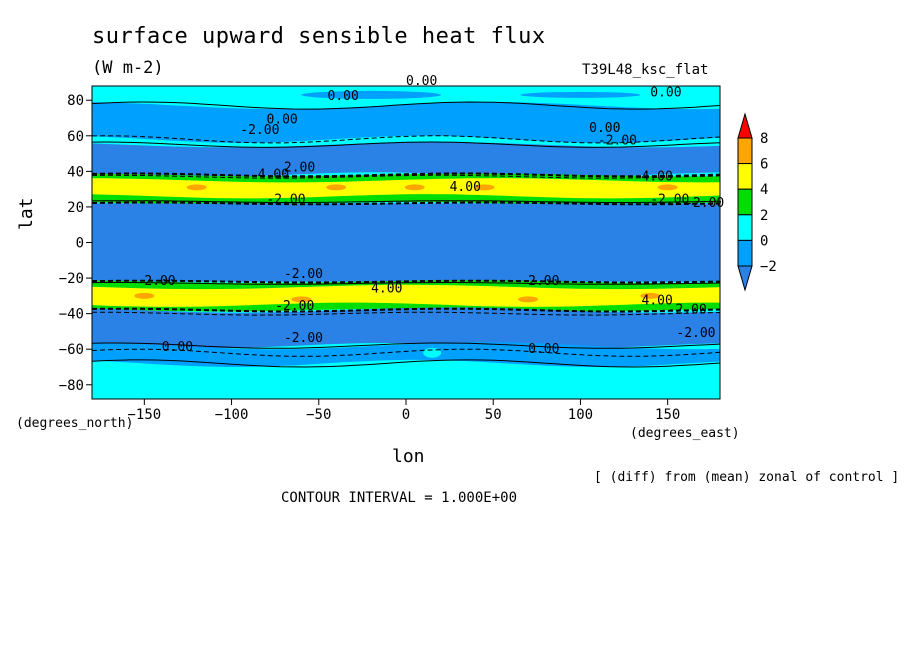 The width and height of the screenshot is (904, 654). Describe the element at coordinates (144, 415) in the screenshot. I see `x-tick-label: −150` at that location.